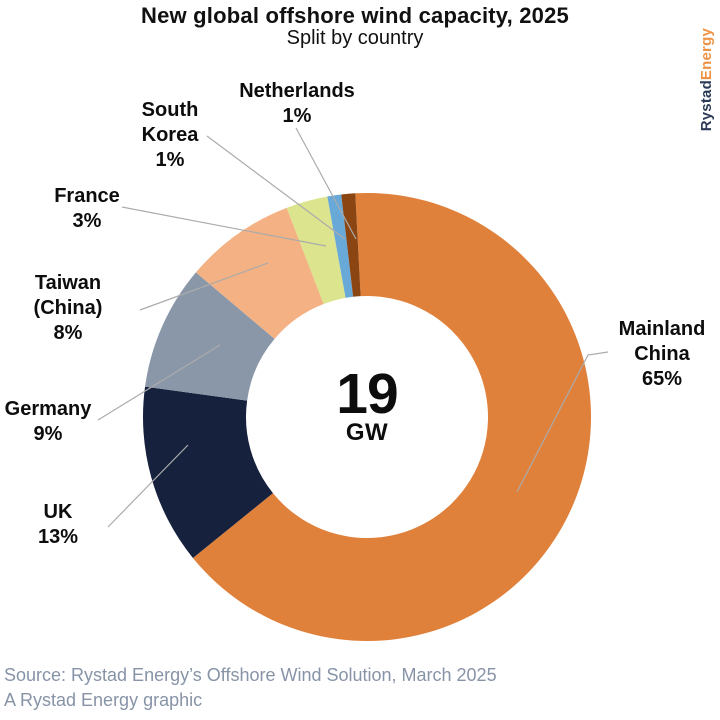 The width and height of the screenshot is (720, 720). What do you see at coordinates (662, 379) in the screenshot?
I see `slice-label-line: 65%` at bounding box center [662, 379].